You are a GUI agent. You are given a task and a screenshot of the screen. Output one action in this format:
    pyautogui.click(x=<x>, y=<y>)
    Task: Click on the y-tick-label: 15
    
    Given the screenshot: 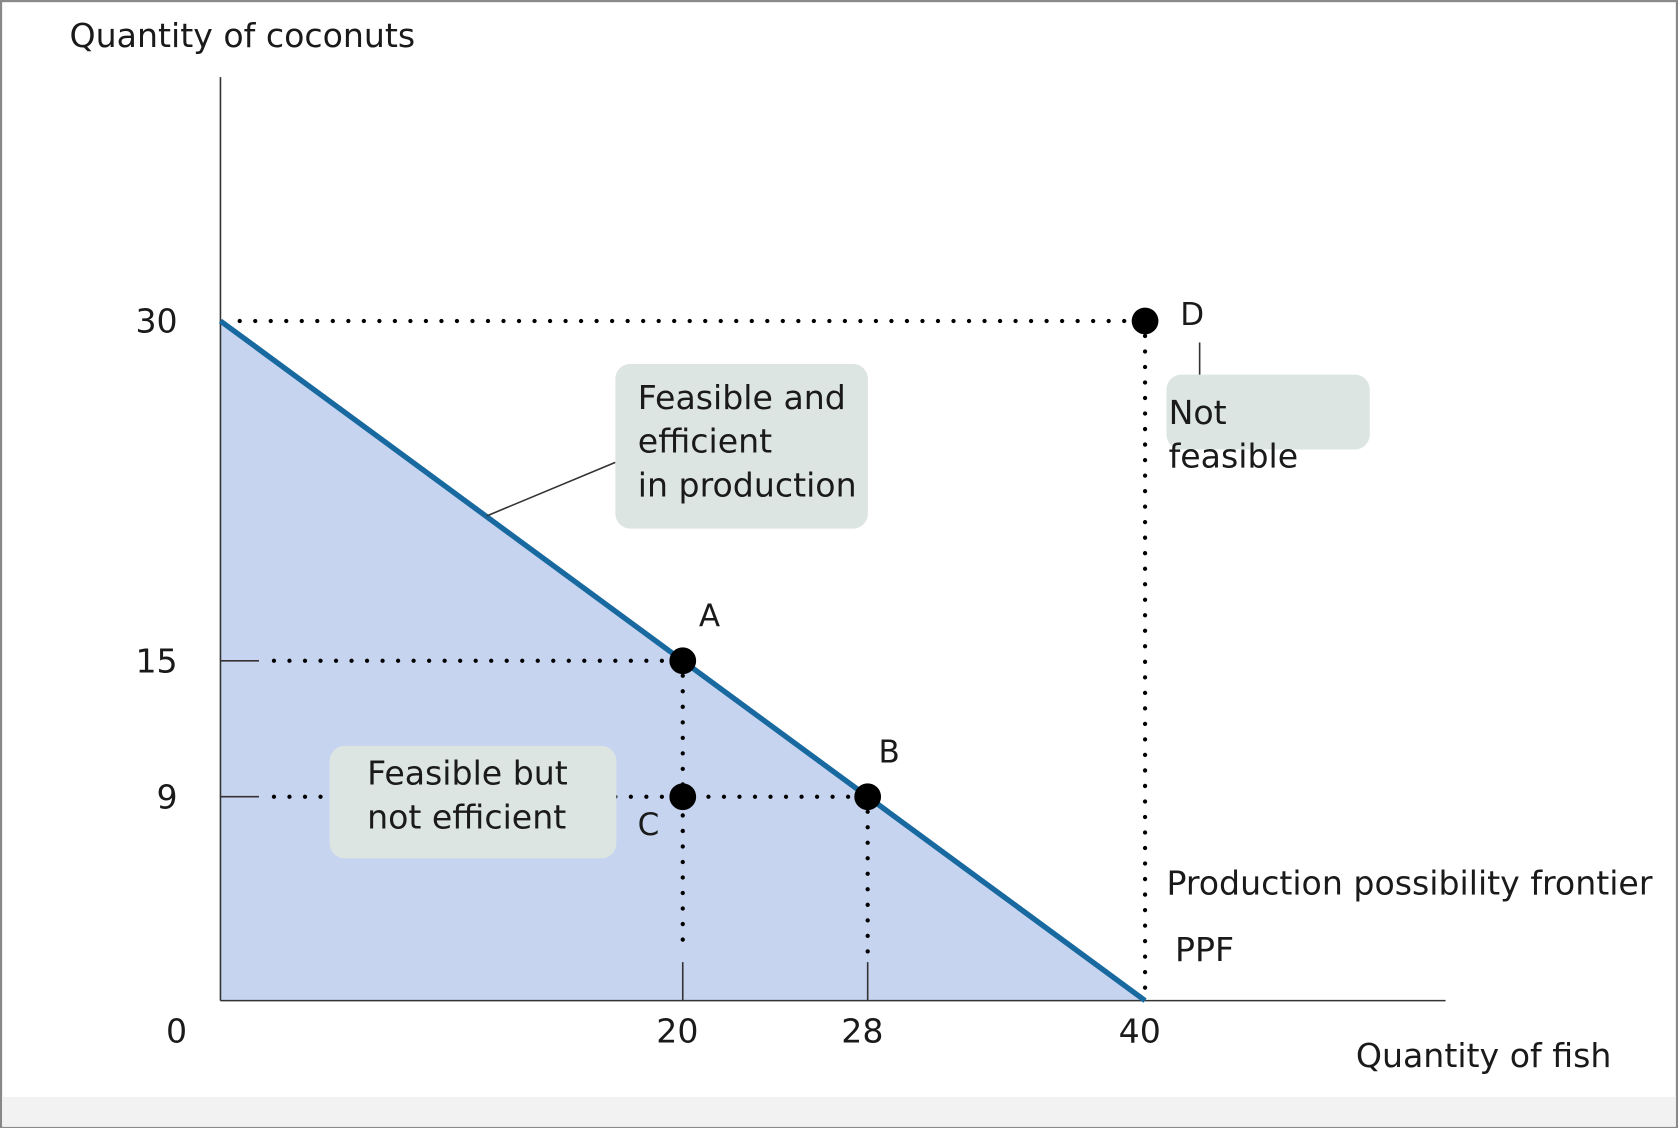 What is the action you would take?
    pyautogui.click(x=156, y=661)
    